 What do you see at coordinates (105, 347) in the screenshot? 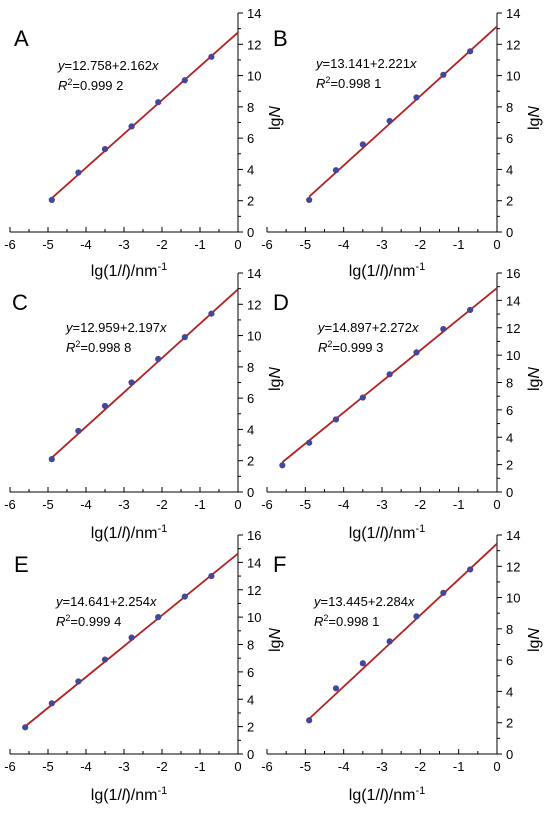
I see `r2-value: =0.998 8` at bounding box center [105, 347].